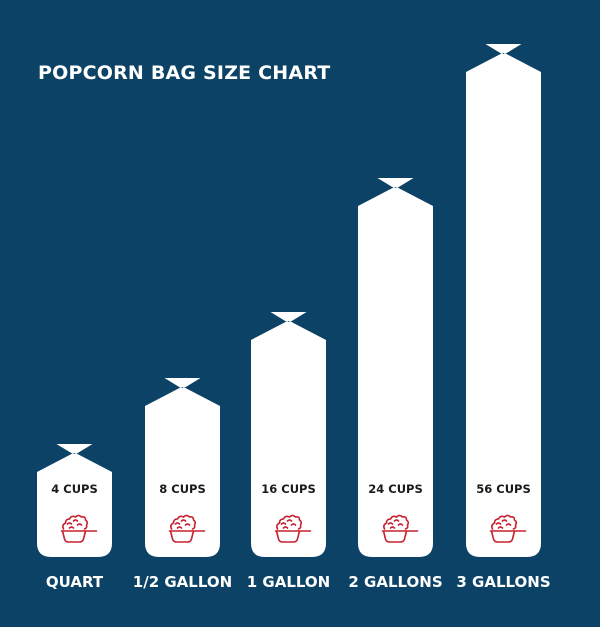  Describe the element at coordinates (182, 582) in the screenshot. I see `category-label: 1/2 GALLON` at that location.